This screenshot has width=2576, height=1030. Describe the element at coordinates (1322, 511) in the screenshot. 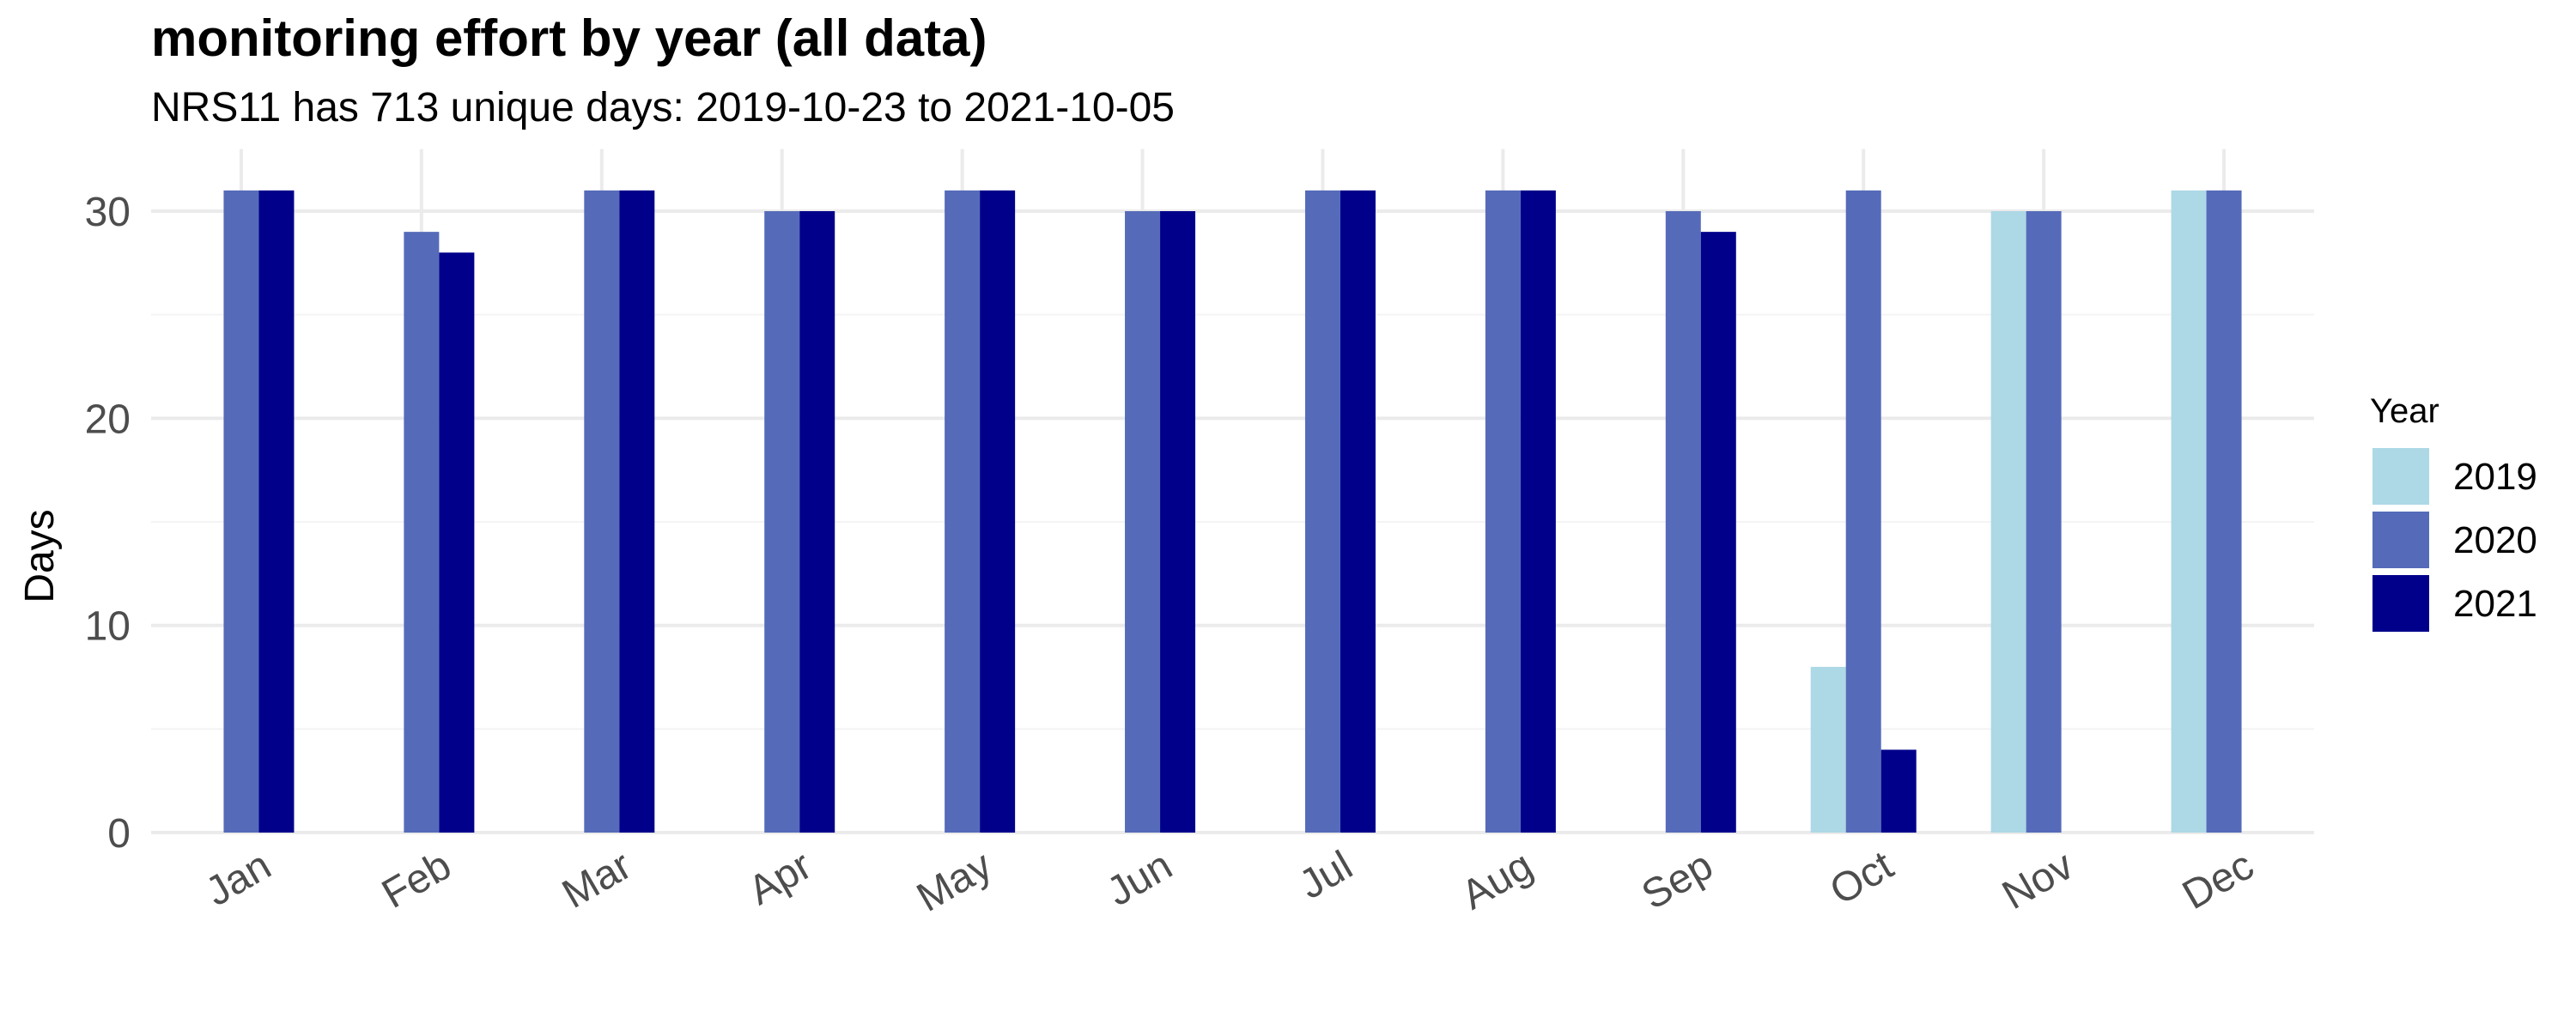

I see `bar-2020-jul` at that location.